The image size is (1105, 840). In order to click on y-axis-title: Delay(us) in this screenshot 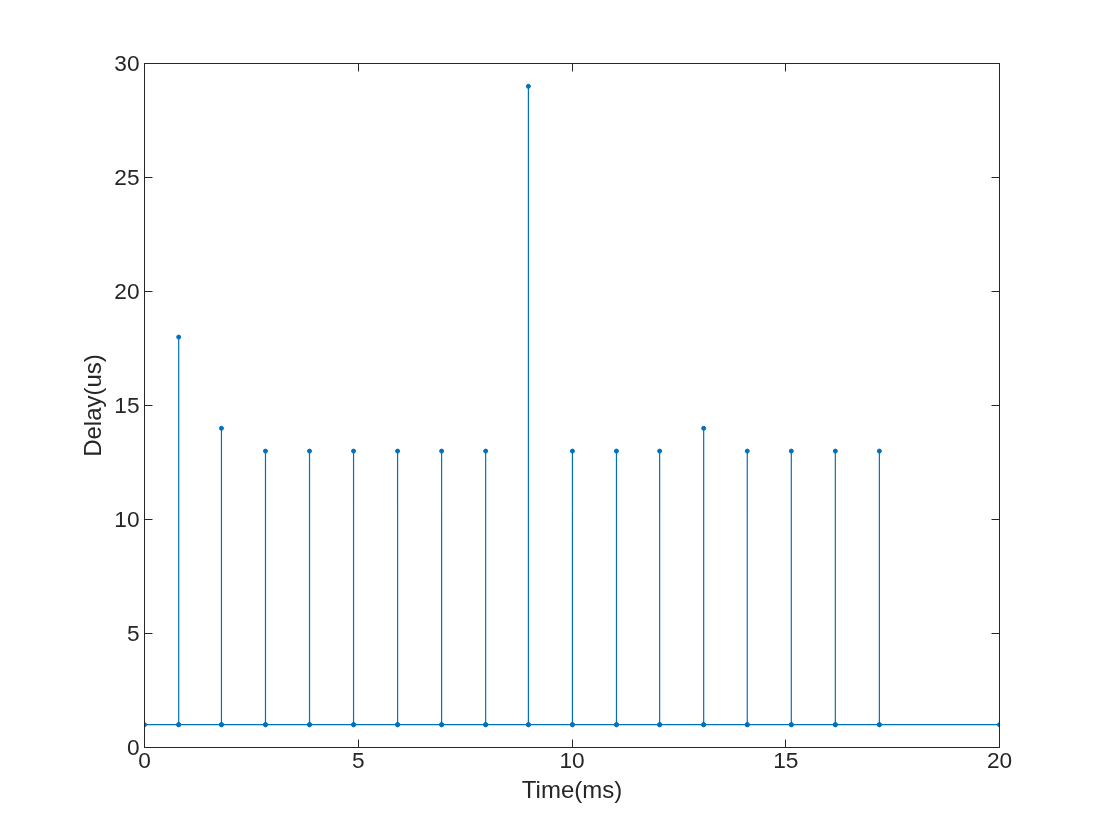, I will do `click(93, 405)`.